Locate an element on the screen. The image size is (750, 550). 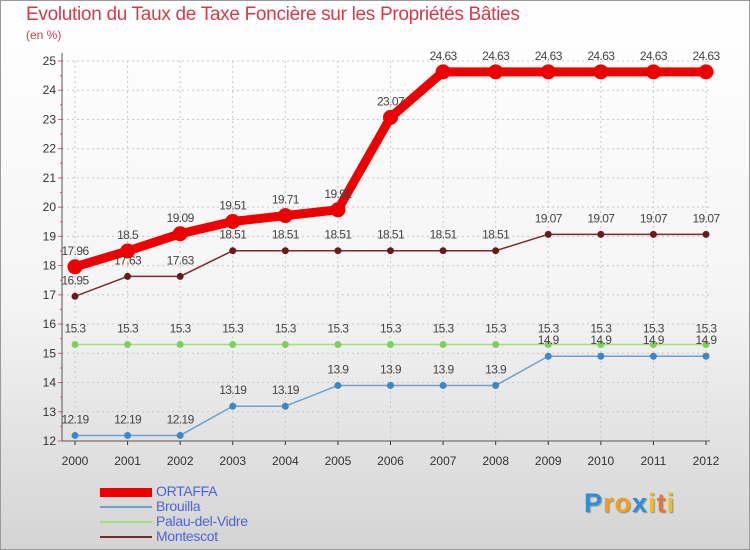
logo-letter: r is located at coordinates (609, 503).